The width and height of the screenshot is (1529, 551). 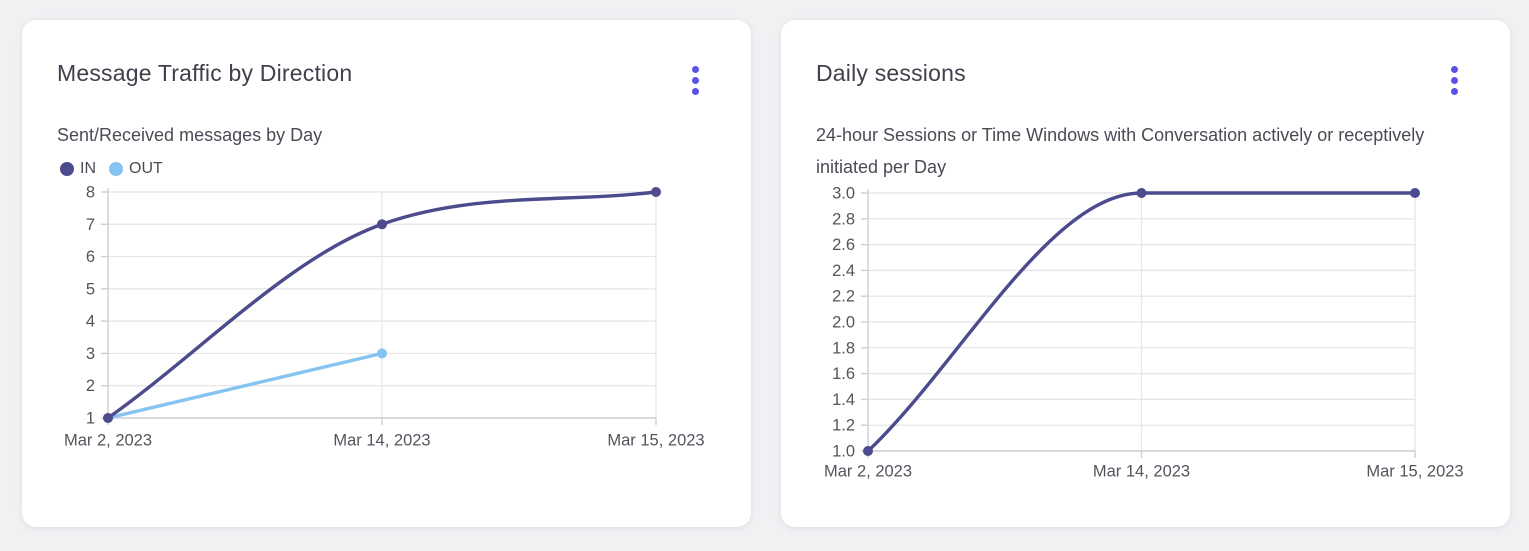 What do you see at coordinates (245, 385) in the screenshot?
I see `series-line-out` at bounding box center [245, 385].